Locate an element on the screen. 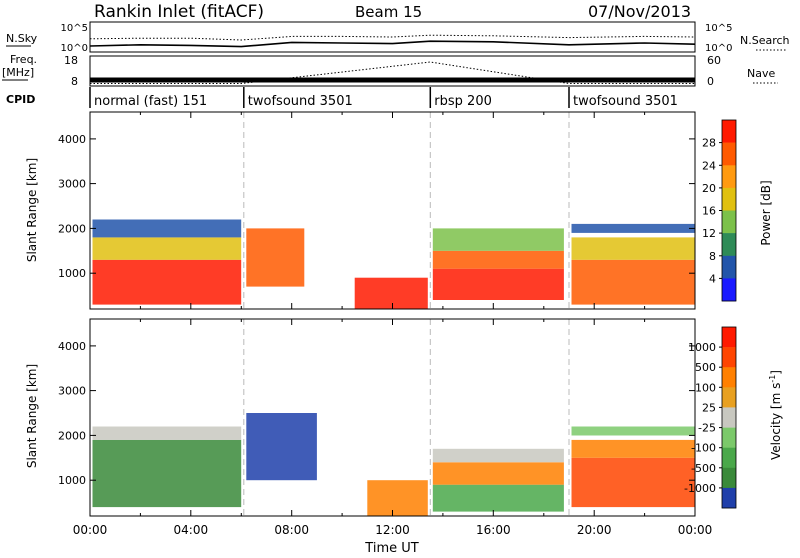 The height and width of the screenshot is (558, 800). noise-panel-frame is located at coordinates (392, 37).